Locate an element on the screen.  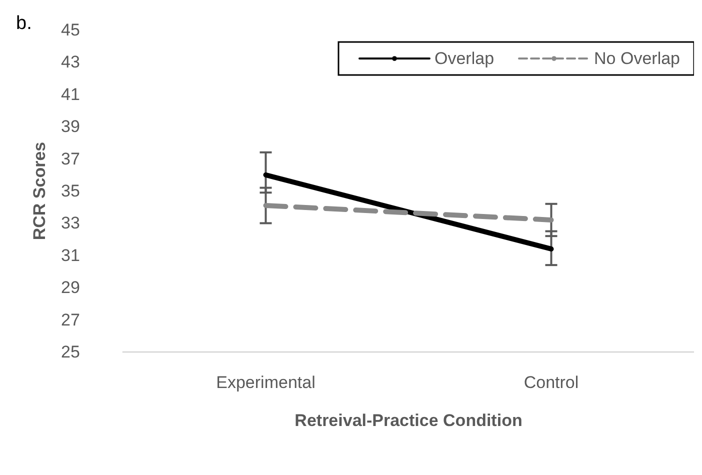
y-tick-label: 27 is located at coordinates (70, 320).